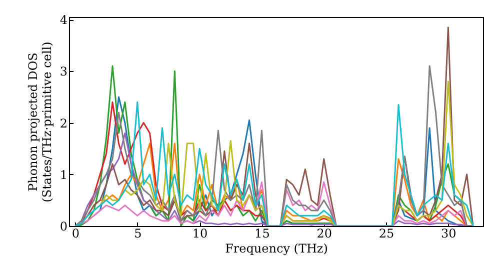 Image resolution: width=500 pixels, height=280 pixels. Describe the element at coordinates (138, 233) in the screenshot. I see `x-tick-label: 5` at that location.